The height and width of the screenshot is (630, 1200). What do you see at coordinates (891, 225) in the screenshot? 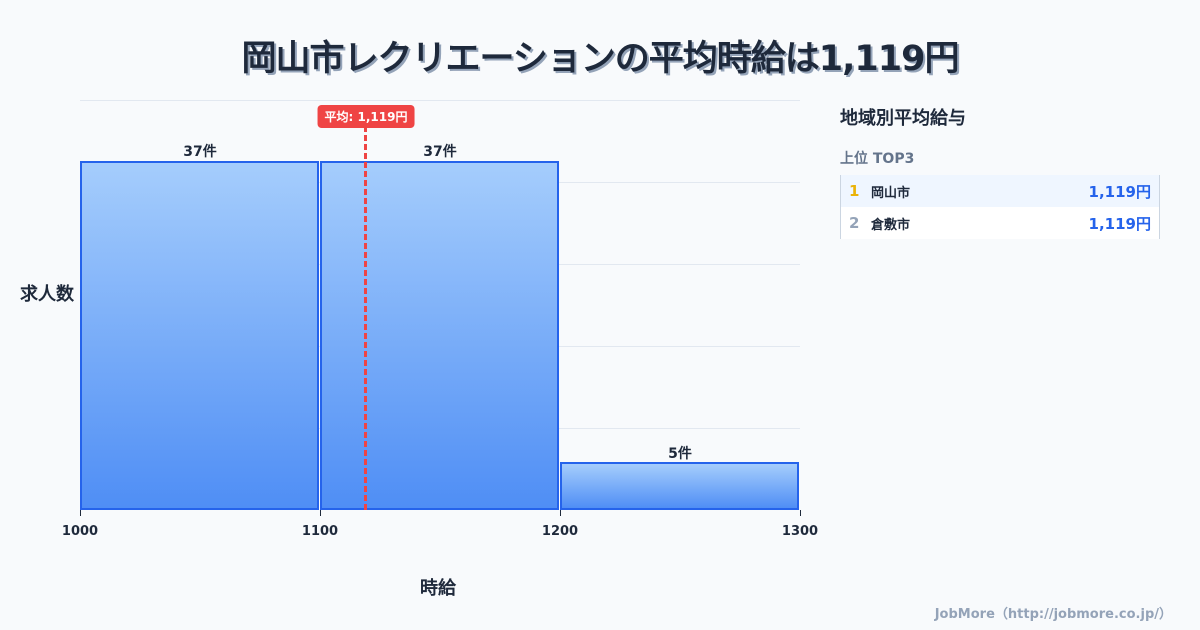
I see `region-name: 倉敷市` at bounding box center [891, 225].